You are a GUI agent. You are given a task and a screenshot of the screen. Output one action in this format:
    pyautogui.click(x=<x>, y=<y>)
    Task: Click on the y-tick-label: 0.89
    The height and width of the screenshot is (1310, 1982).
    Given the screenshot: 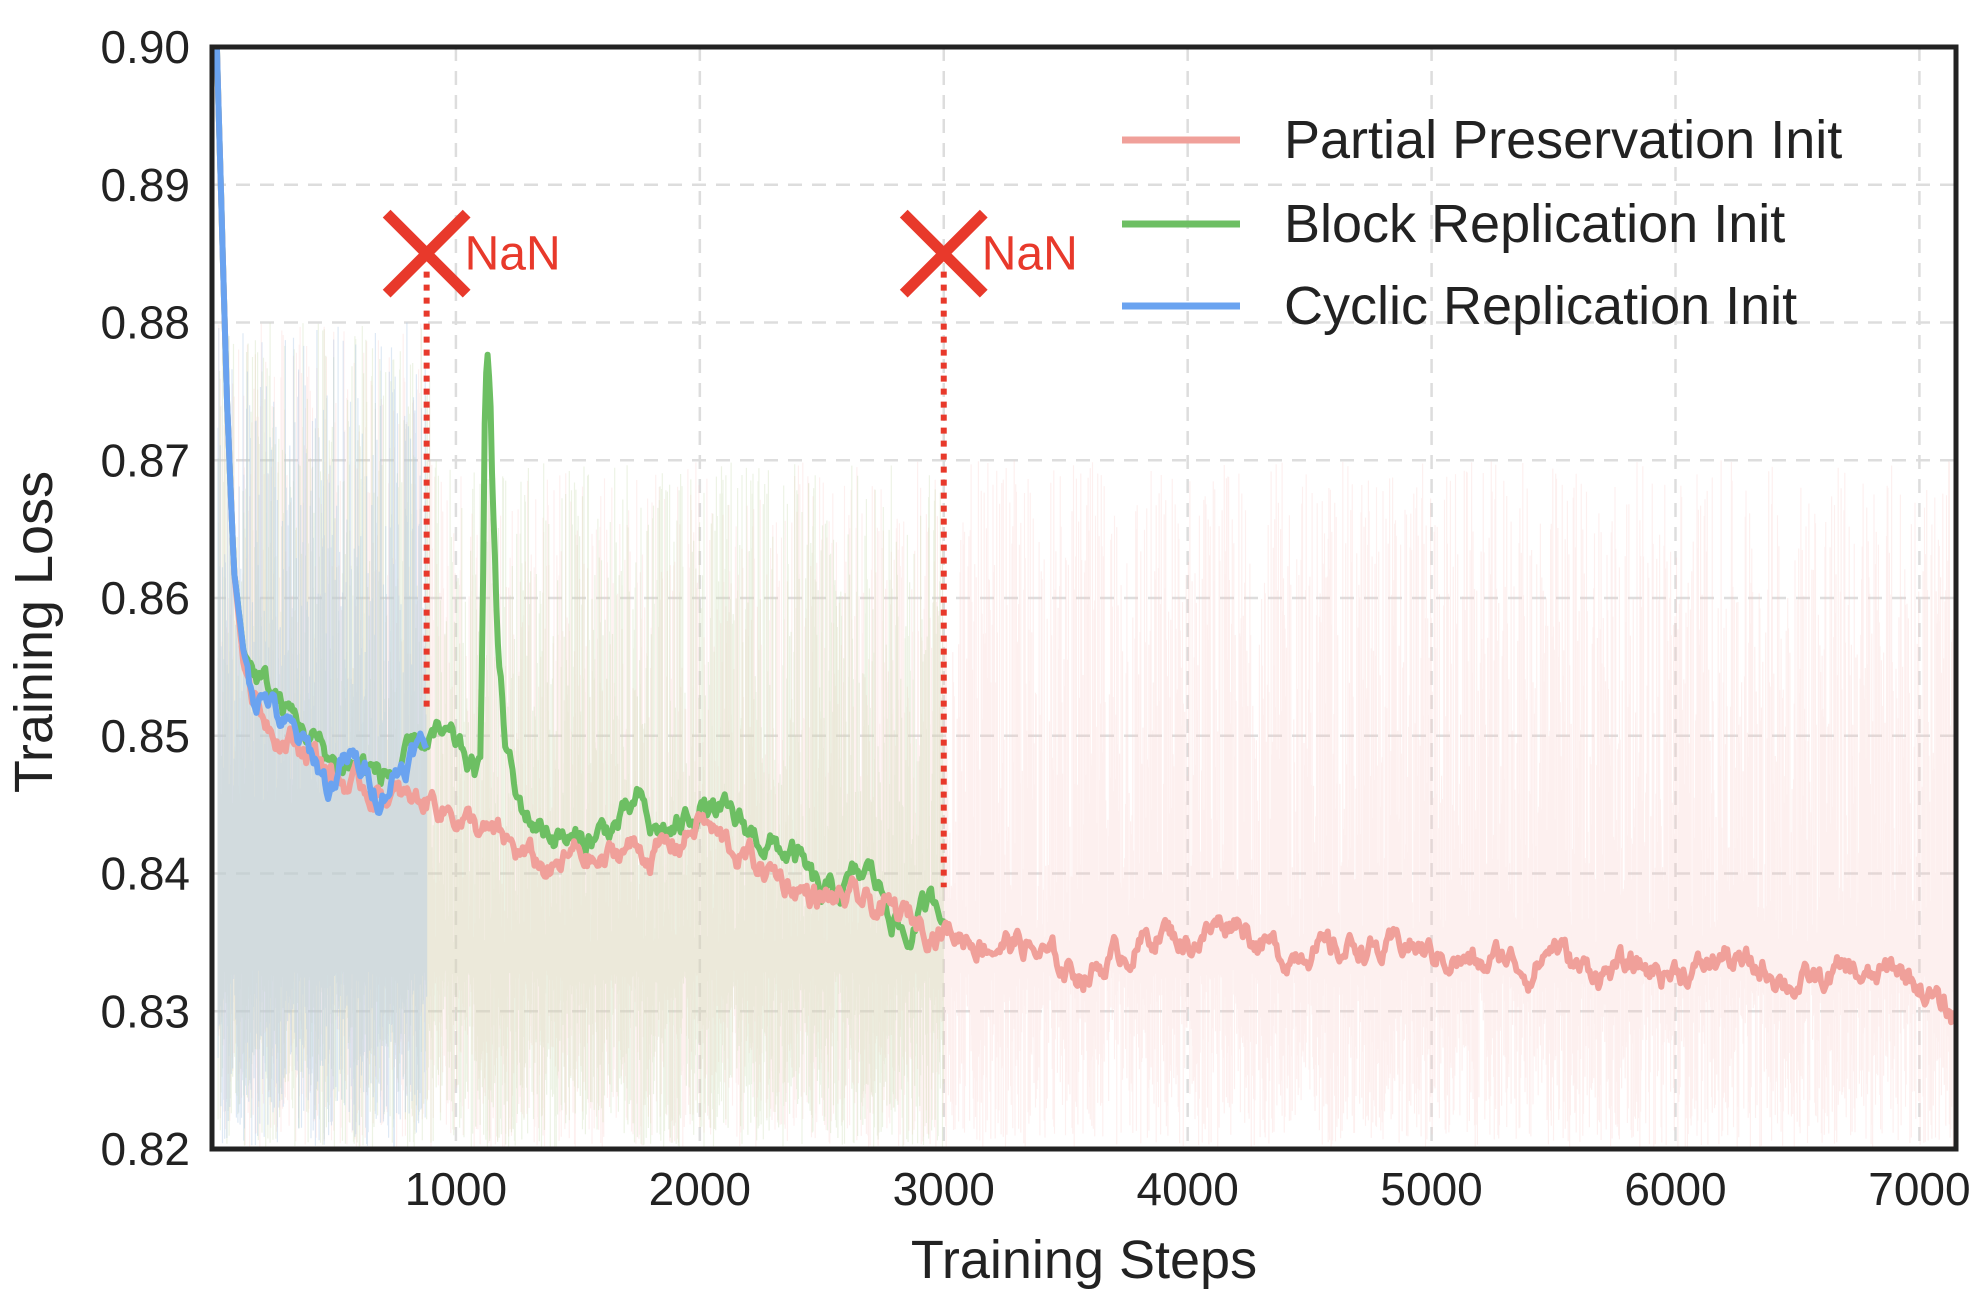 What is the action you would take?
    pyautogui.click(x=145, y=185)
    